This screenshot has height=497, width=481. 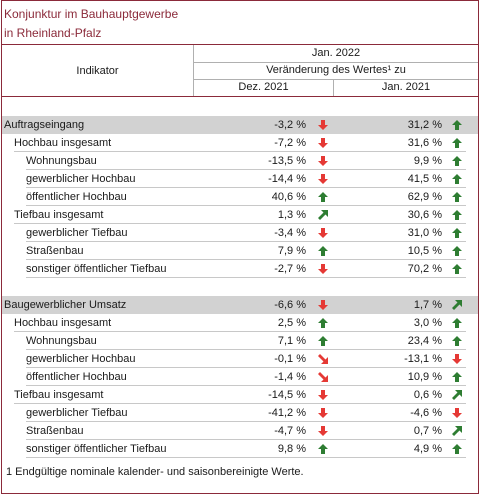 I want to click on value-dez-2021: 7,1 %, so click(x=291, y=341).